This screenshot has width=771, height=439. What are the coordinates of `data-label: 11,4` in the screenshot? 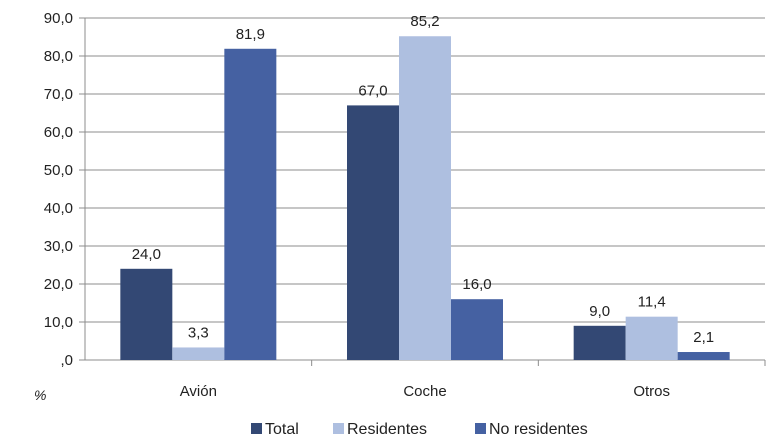 It's located at (652, 302).